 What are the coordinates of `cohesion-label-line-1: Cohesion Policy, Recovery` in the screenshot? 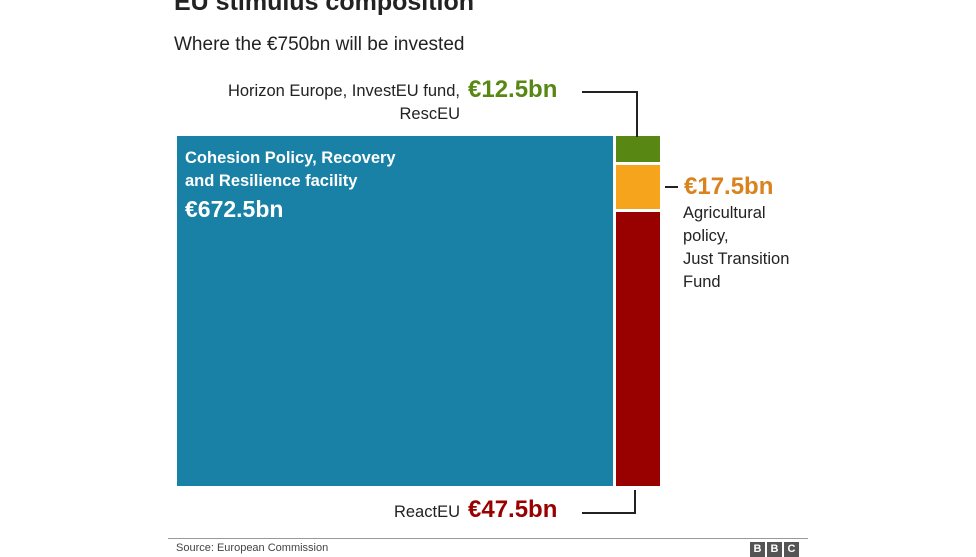 It's located at (290, 158).